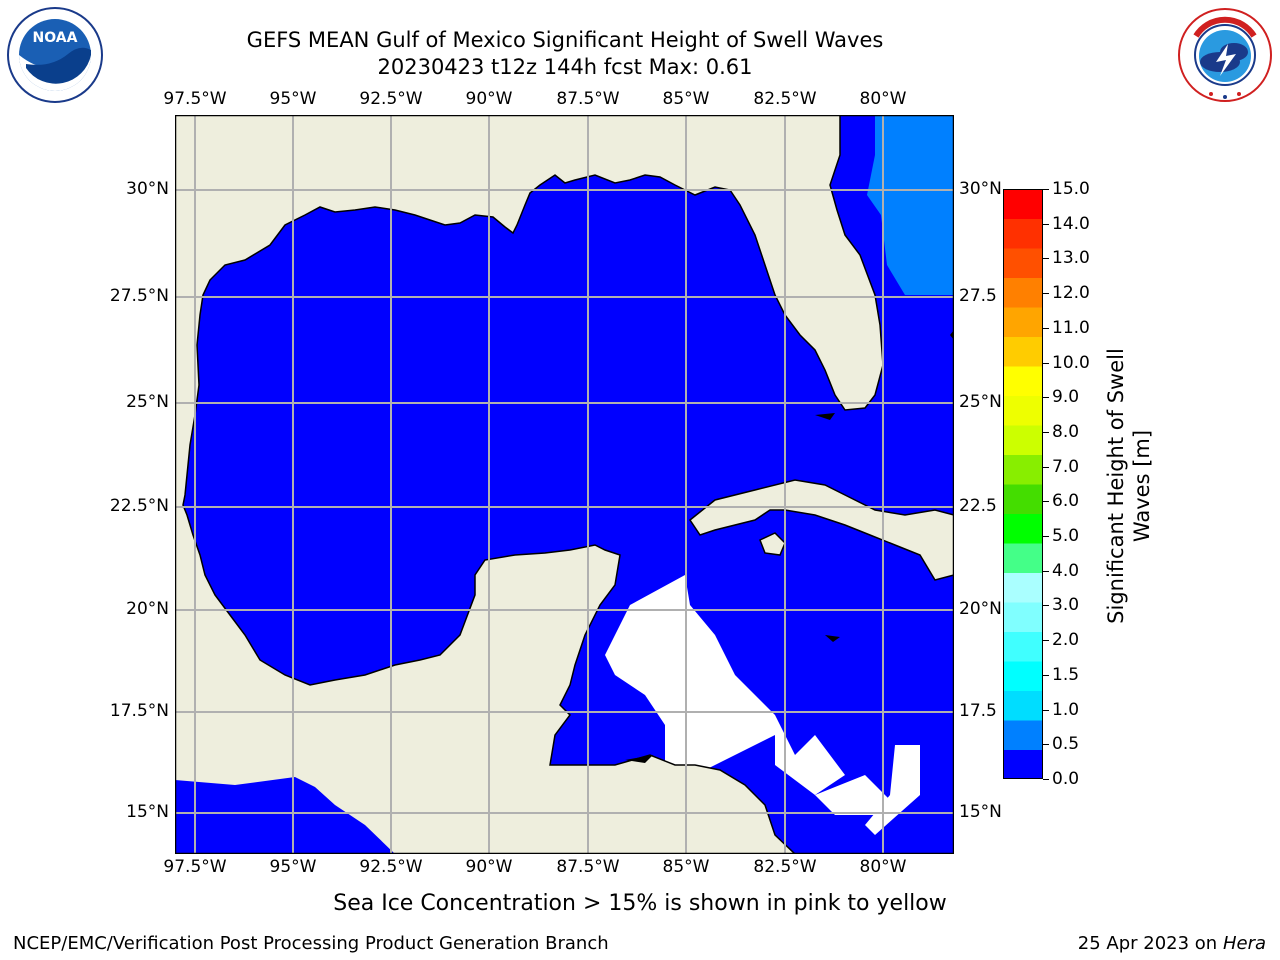  I want to click on land-cayman, so click(832, 638).